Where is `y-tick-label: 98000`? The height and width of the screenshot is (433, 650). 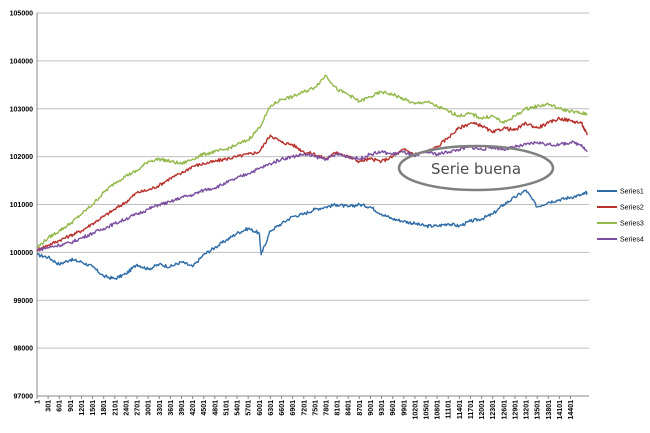
y-tick-label: 98000 is located at coordinates (24, 349).